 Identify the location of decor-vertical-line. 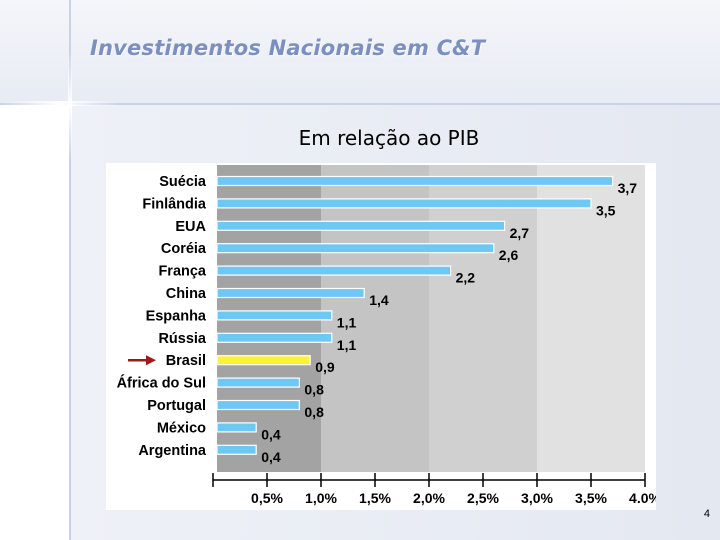
(70, 270).